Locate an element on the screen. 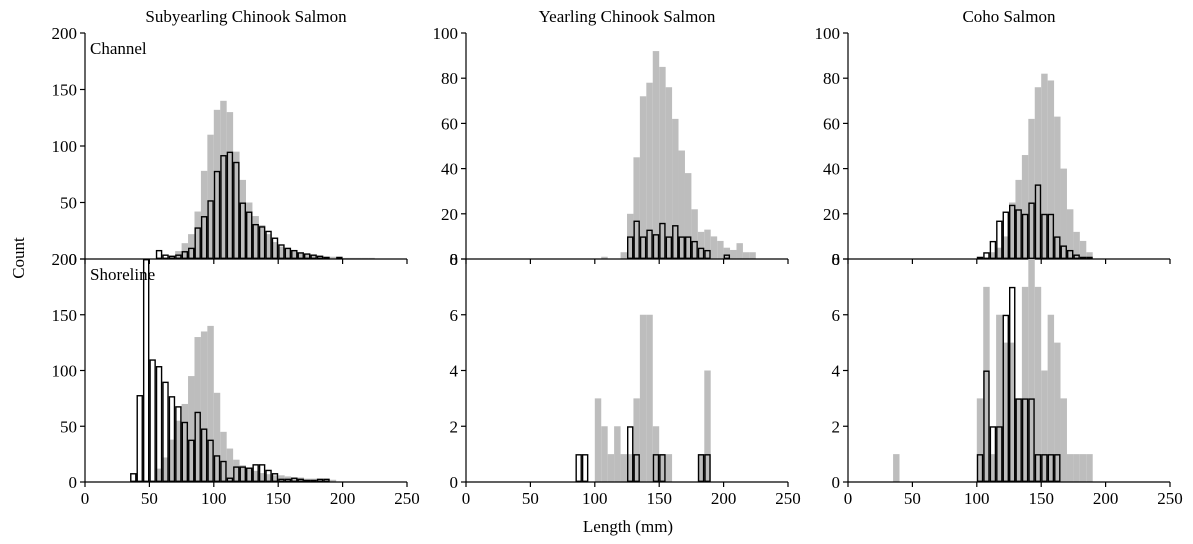  y-tick-label: 60 is located at coordinates (831, 123).